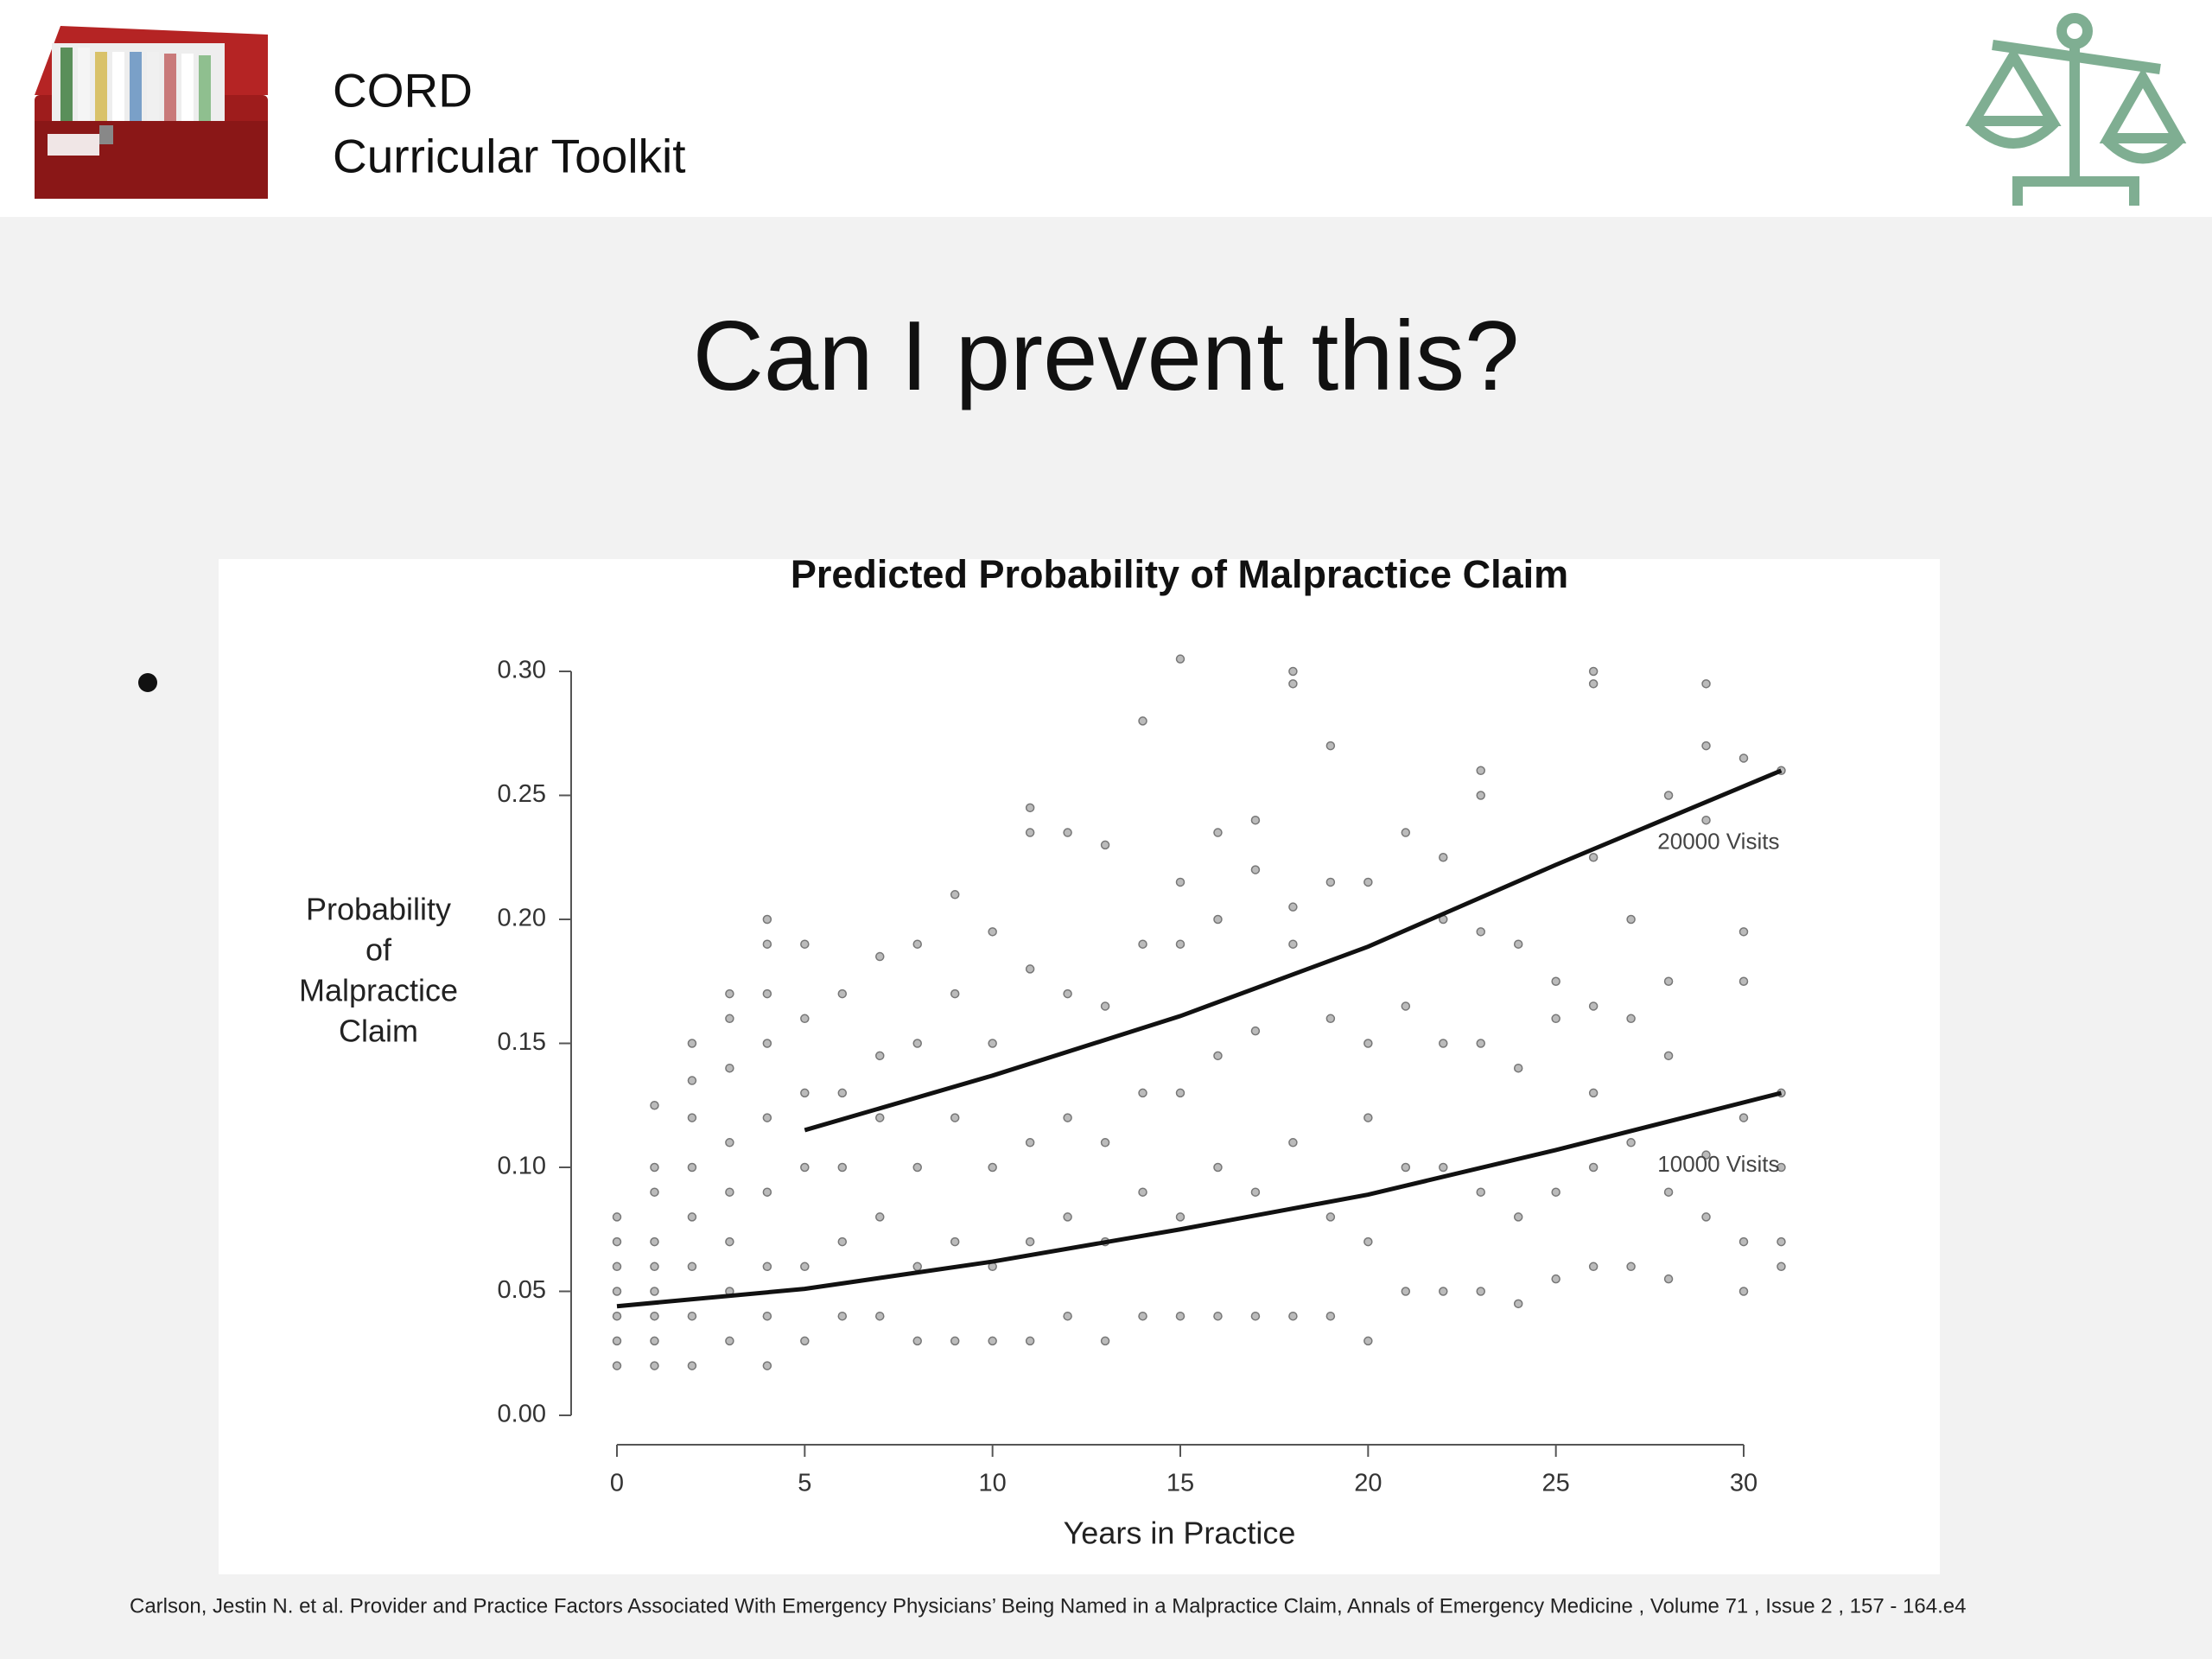  I want to click on y-axis-label: of, so click(378, 950).